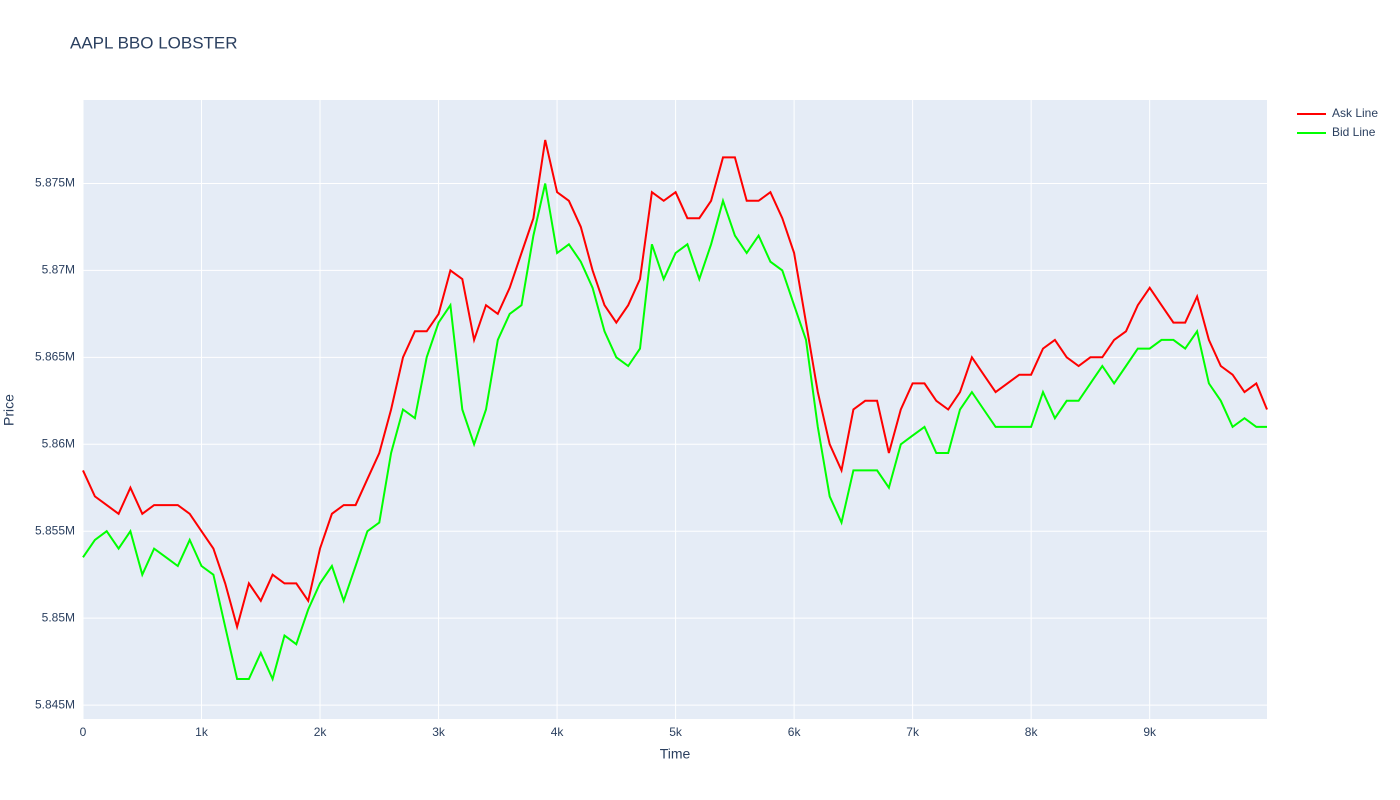  Describe the element at coordinates (55, 357) in the screenshot. I see `y-tick-label: 5.865M` at that location.